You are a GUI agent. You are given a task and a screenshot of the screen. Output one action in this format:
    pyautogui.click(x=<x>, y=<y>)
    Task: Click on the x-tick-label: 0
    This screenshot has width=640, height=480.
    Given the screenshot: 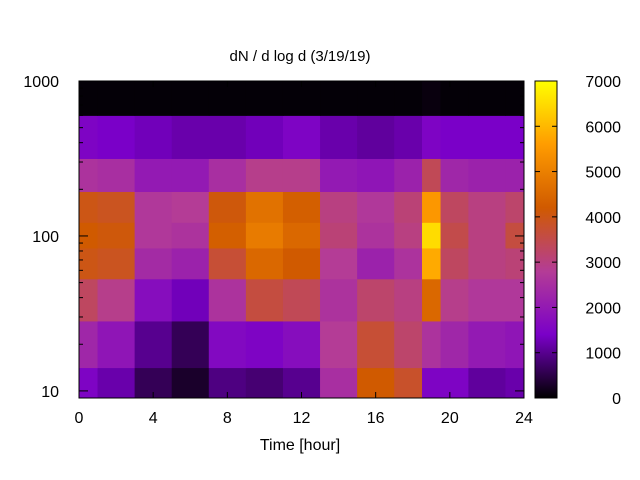 What is the action you would take?
    pyautogui.click(x=79, y=418)
    